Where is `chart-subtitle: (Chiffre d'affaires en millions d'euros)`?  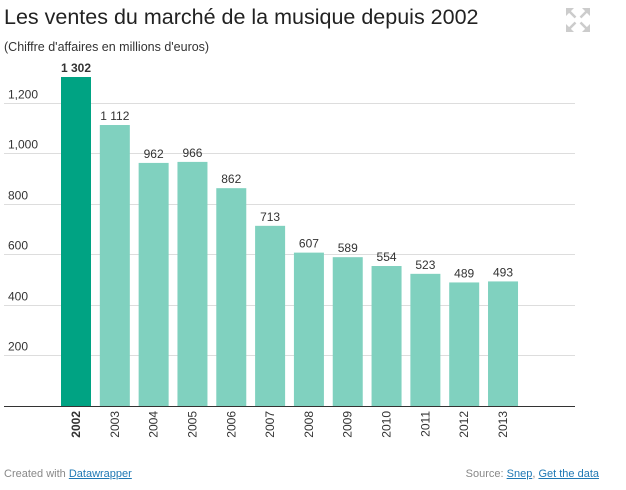 chart-subtitle: (Chiffre d'affaires en millions d'euros) is located at coordinates (107, 47).